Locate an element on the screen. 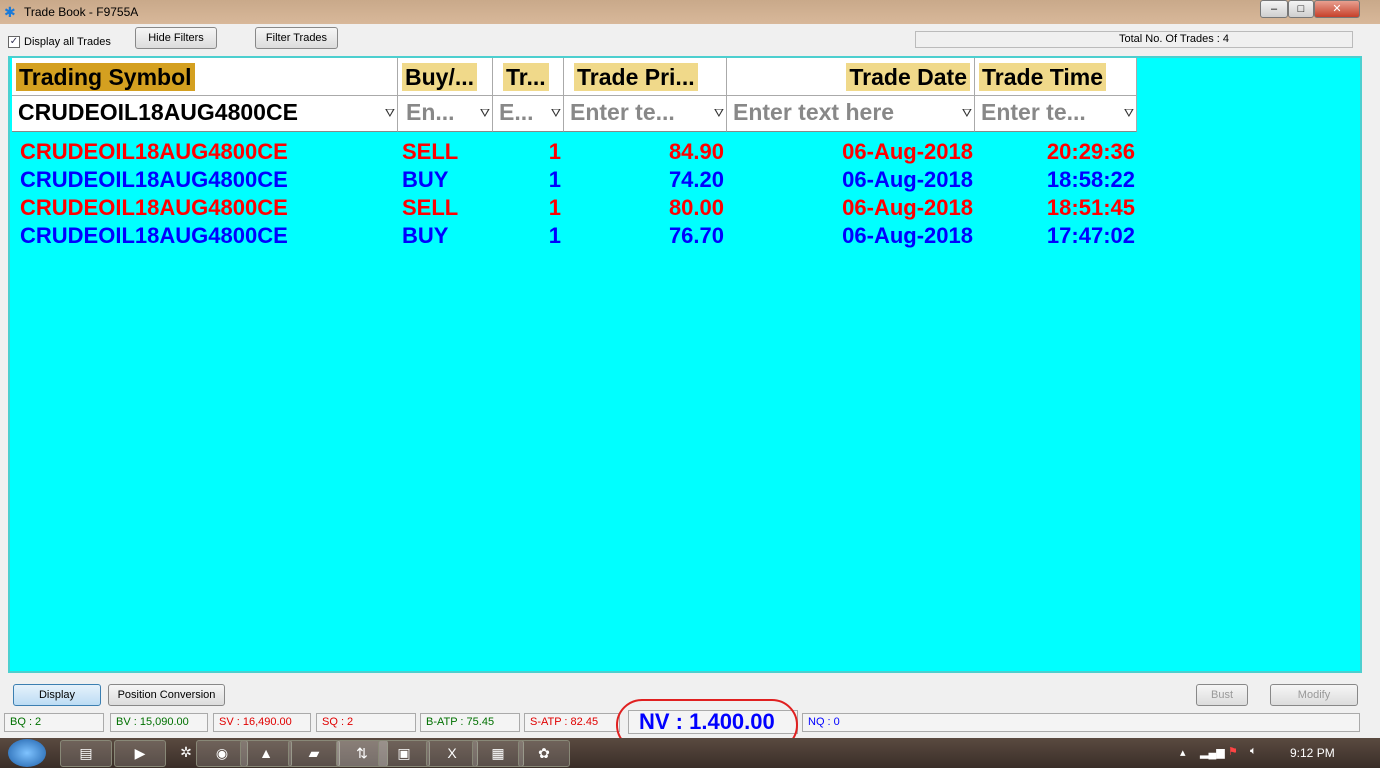 The width and height of the screenshot is (1380, 768). app-triangle-icon: ▲ is located at coordinates (266, 753).